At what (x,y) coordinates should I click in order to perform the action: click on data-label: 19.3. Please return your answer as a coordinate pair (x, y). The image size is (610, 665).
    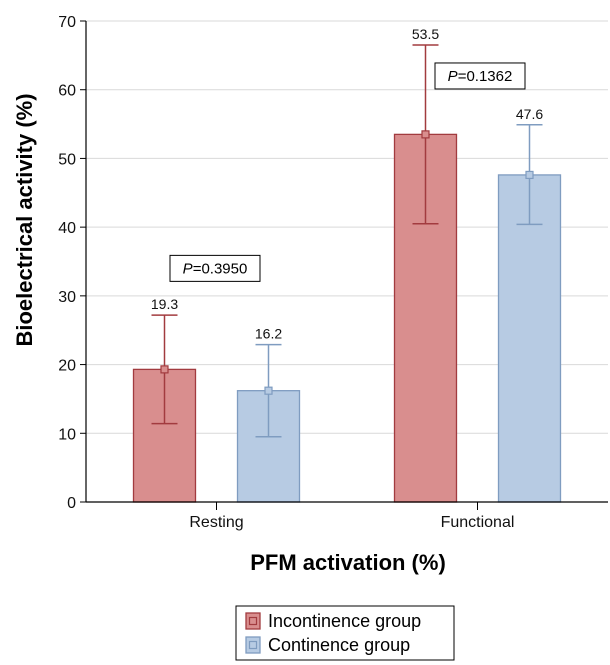
    Looking at the image, I should click on (164, 304).